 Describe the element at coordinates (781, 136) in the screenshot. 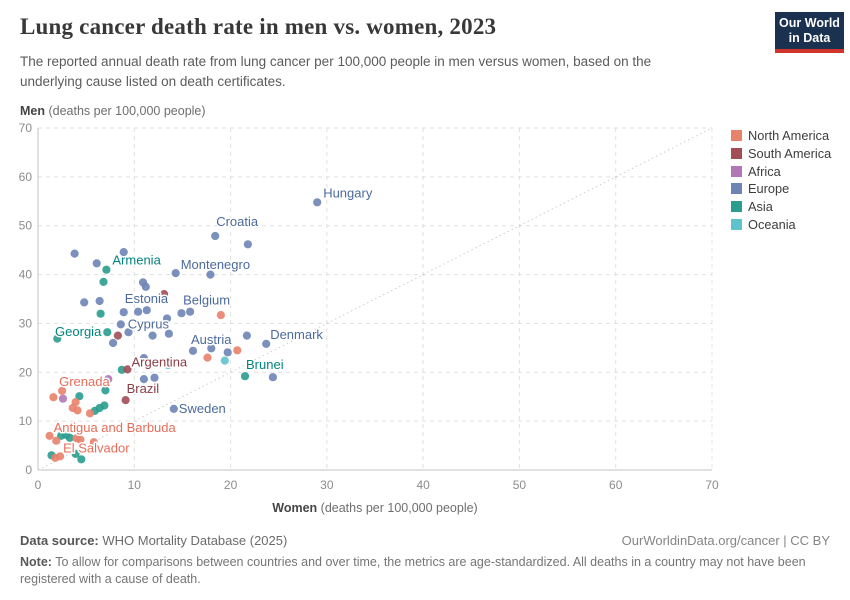

I see `legend-item-north_america: North America` at that location.